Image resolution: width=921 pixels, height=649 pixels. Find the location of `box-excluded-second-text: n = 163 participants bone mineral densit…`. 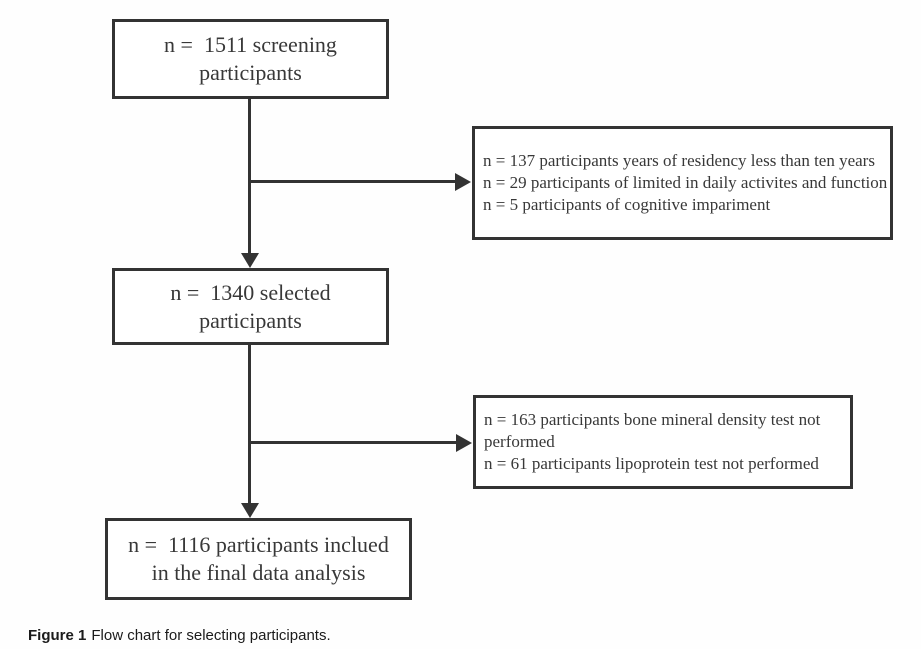

box-excluded-second-text: n = 163 participants bone mineral densit… is located at coordinates (652, 441).